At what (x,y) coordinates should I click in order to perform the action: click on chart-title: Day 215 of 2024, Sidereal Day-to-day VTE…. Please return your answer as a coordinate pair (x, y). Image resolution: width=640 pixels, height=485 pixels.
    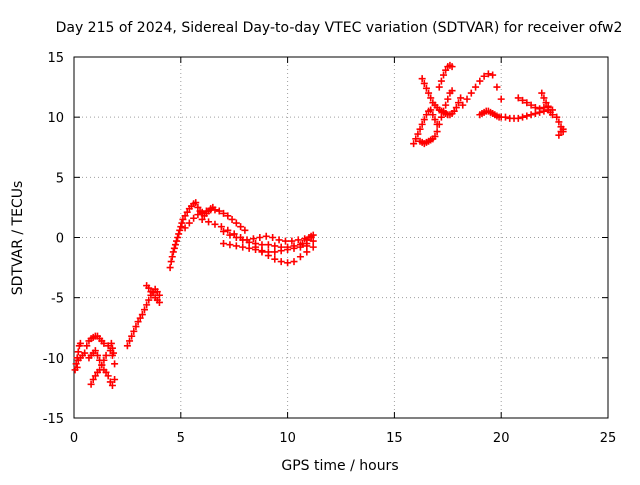
    Looking at the image, I should click on (339, 28).